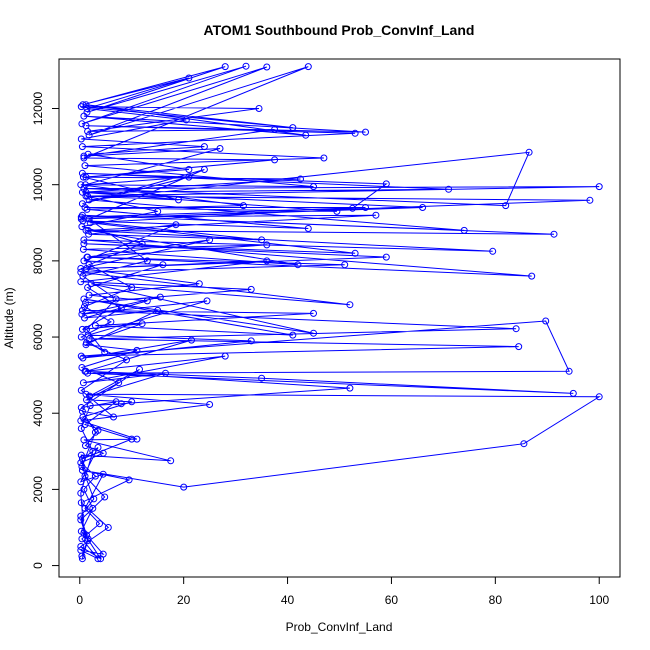 Image resolution: width=650 pixels, height=650 pixels. Describe the element at coordinates (599, 600) in the screenshot. I see `x-tick-label: 100` at that location.